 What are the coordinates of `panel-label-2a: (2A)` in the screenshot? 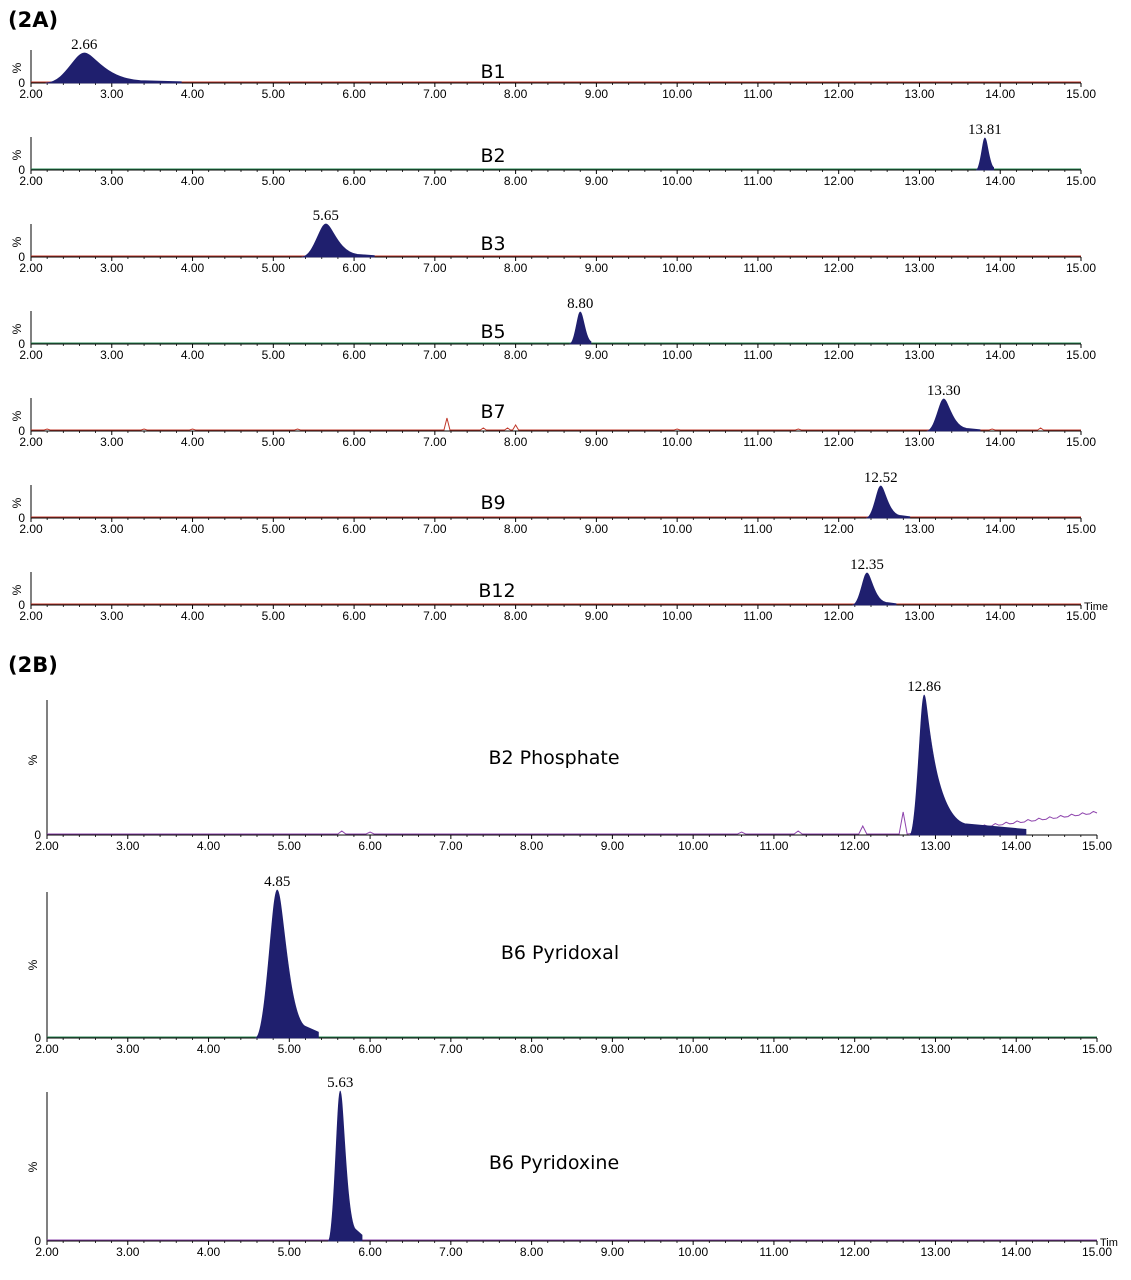 It's located at (33, 20).